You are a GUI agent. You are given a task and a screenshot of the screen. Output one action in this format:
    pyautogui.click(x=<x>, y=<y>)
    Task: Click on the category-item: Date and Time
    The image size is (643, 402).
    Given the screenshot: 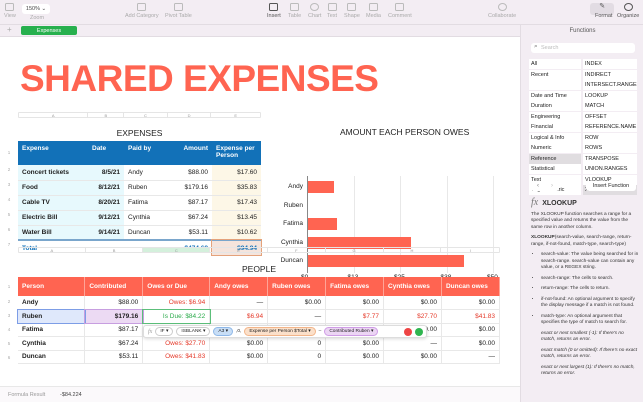 What is the action you would take?
    pyautogui.click(x=555, y=95)
    